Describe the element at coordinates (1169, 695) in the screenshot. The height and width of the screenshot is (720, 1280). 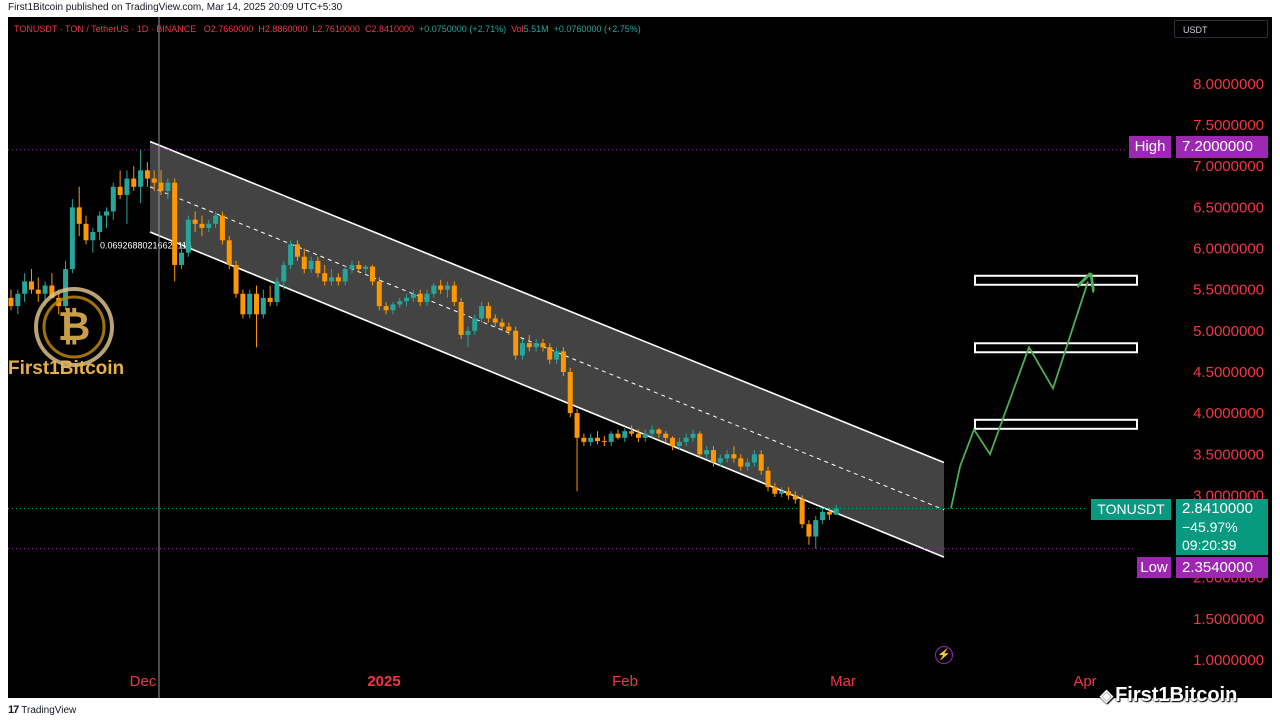
I see `corner-watermark: ◈ First1Bitcoin` at that location.